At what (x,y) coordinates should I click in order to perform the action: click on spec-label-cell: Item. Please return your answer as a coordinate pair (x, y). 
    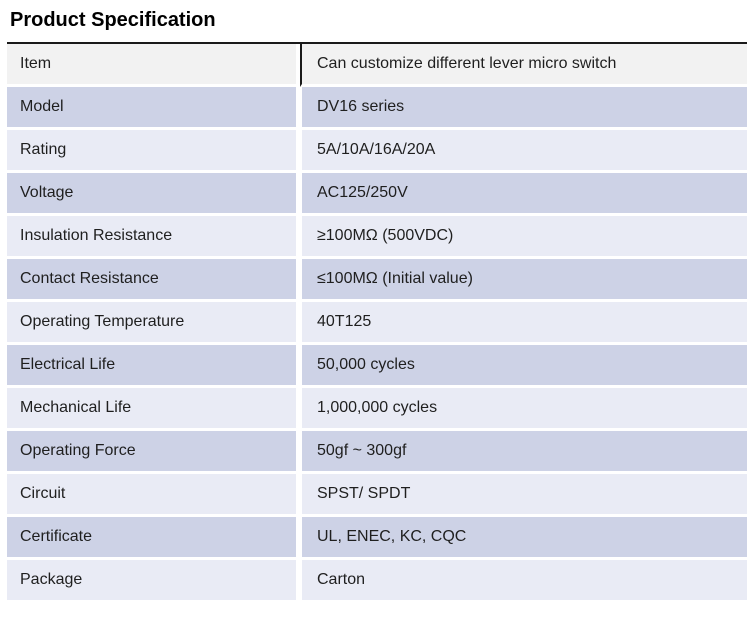
    Looking at the image, I should click on (153, 65).